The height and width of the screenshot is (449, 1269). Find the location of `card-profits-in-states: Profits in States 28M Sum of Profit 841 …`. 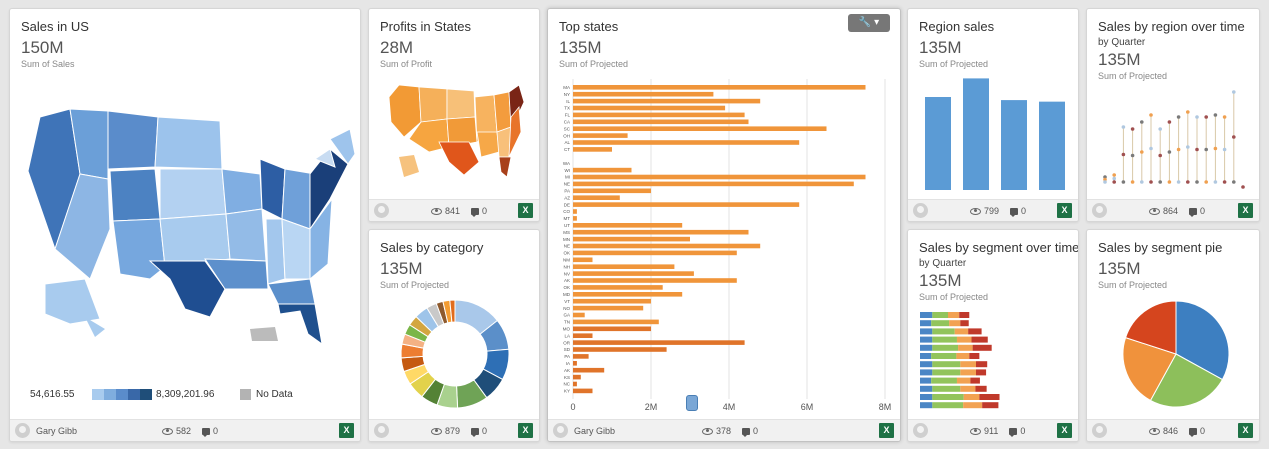

card-profits-in-states: Profits in States 28M Sum of Profit 841 … is located at coordinates (454, 115).